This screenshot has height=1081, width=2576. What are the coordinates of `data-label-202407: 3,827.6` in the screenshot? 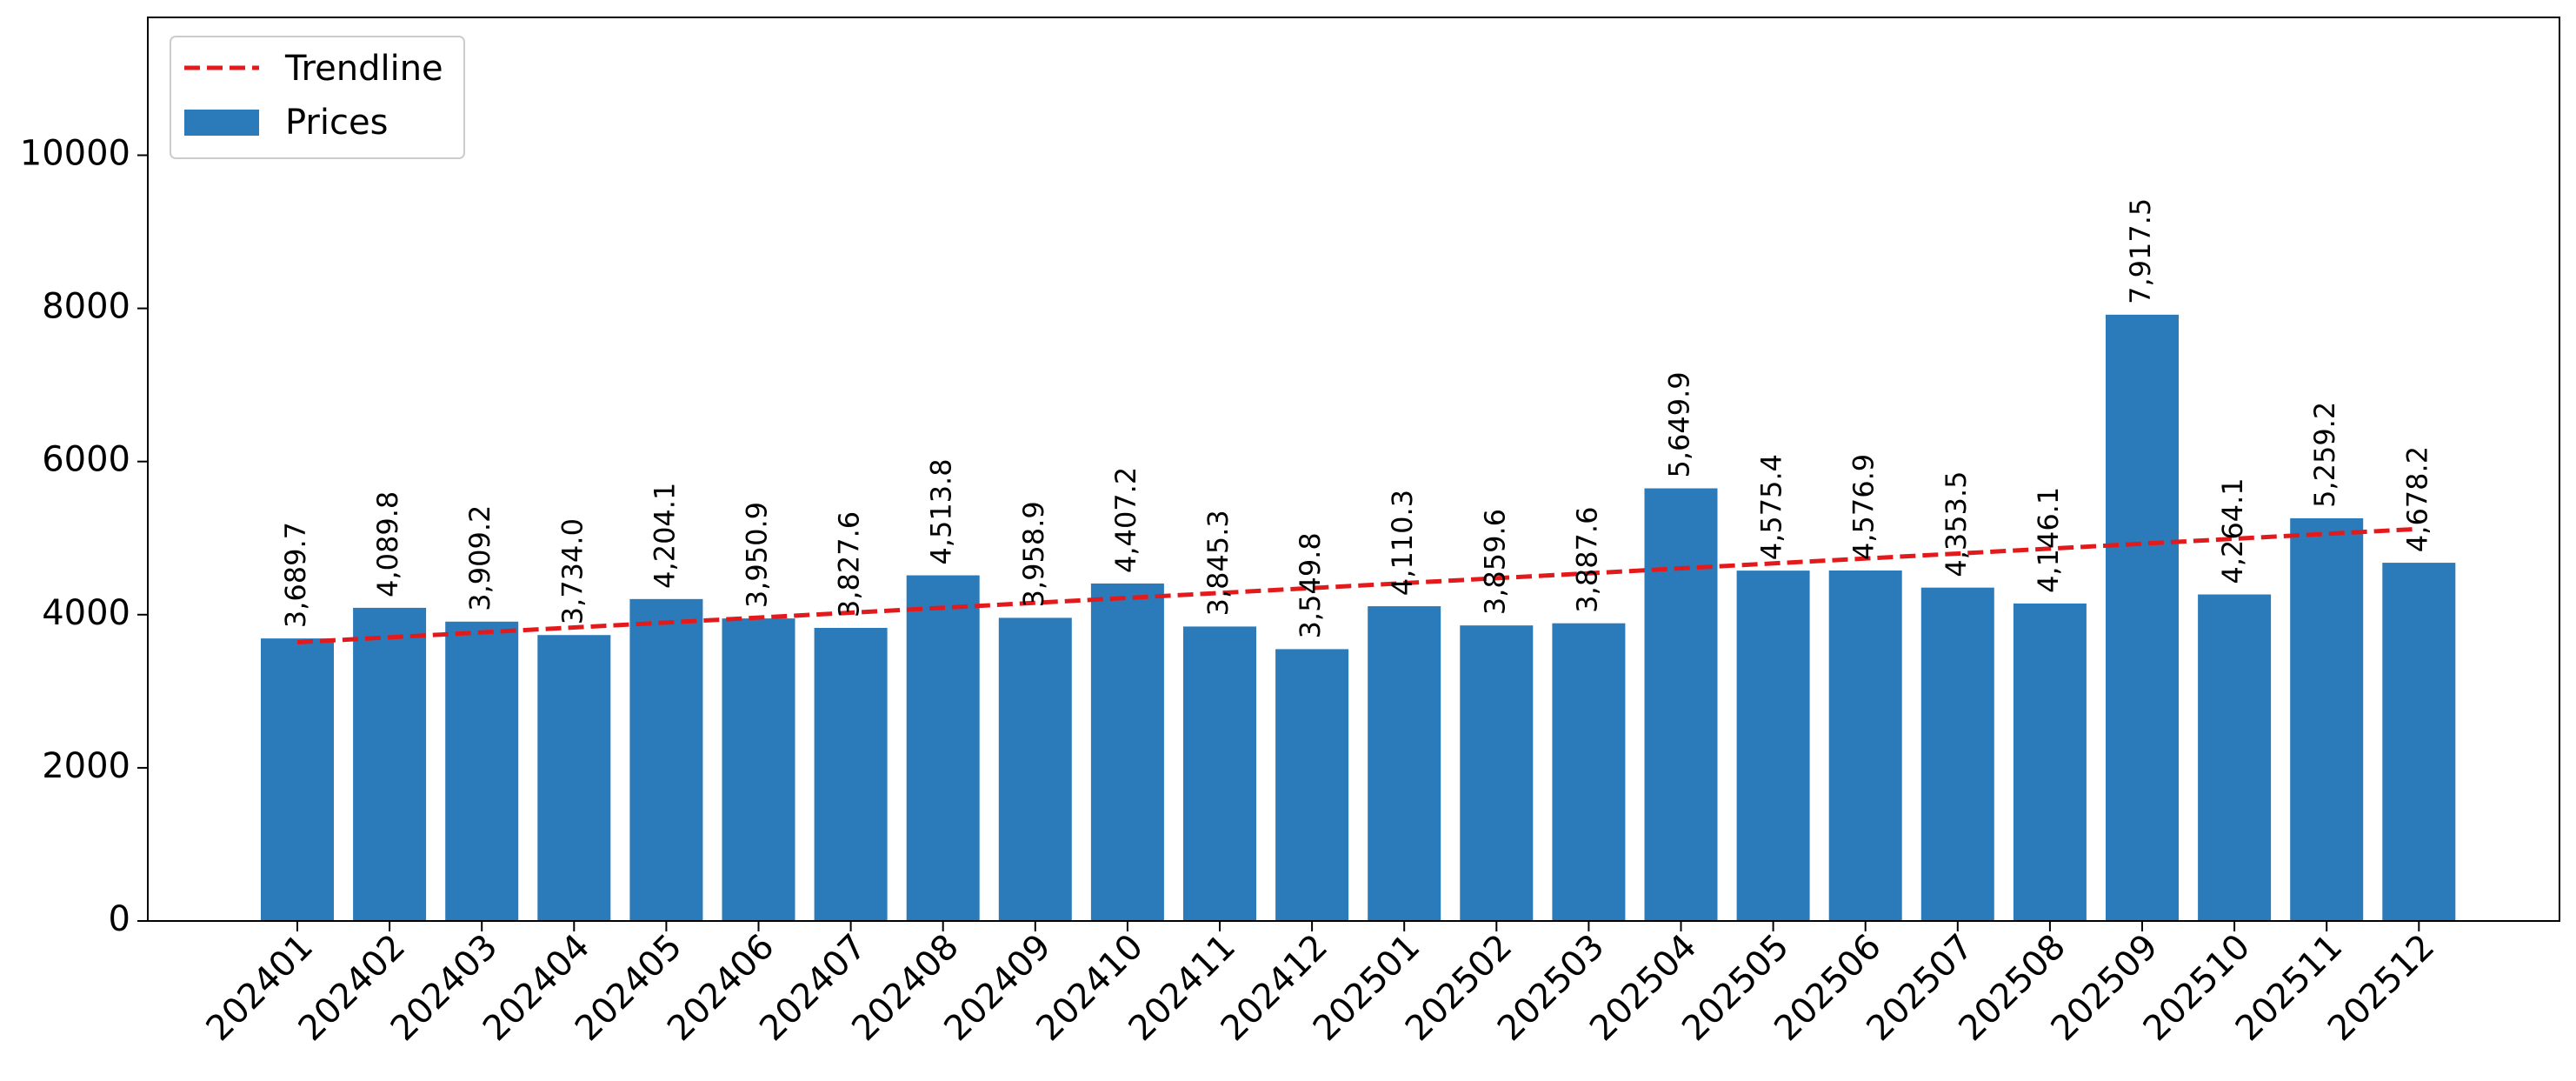 It's located at (849, 564).